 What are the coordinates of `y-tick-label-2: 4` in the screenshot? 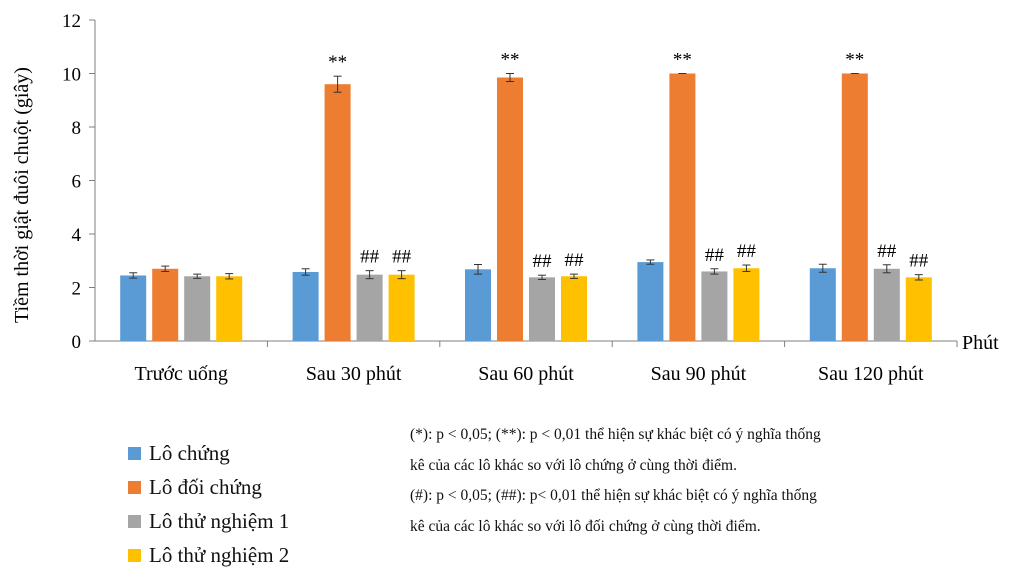 It's located at (77, 235).